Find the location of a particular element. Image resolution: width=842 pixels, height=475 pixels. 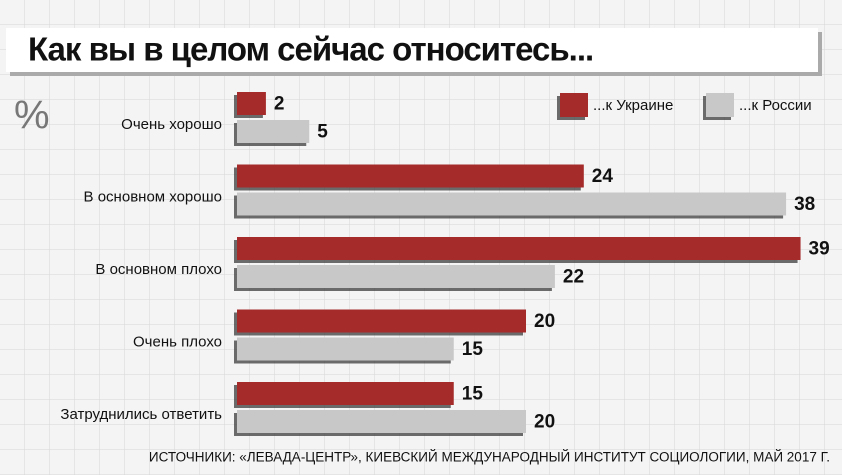

category-label: В основном хорошо is located at coordinates (153, 196).